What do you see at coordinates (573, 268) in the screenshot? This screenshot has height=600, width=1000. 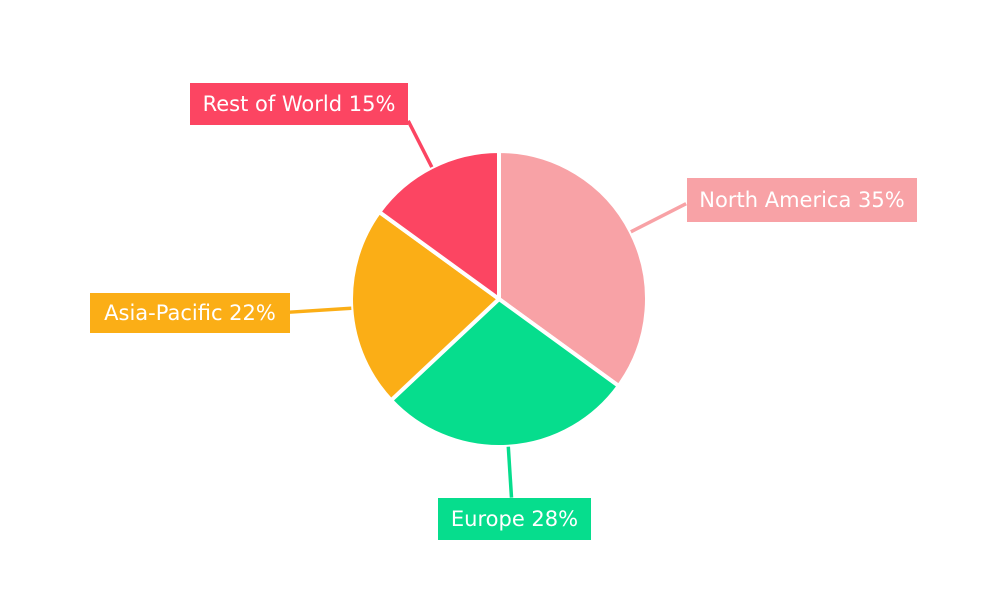 I see `pie-slice-north-america` at bounding box center [573, 268].